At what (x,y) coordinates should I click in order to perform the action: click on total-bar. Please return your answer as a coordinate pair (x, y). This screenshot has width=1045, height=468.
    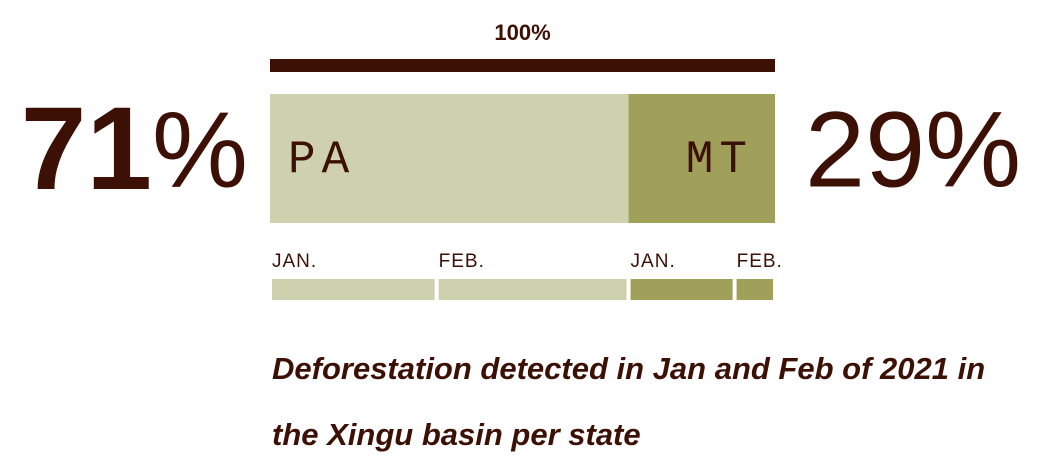
    Looking at the image, I should click on (522, 65).